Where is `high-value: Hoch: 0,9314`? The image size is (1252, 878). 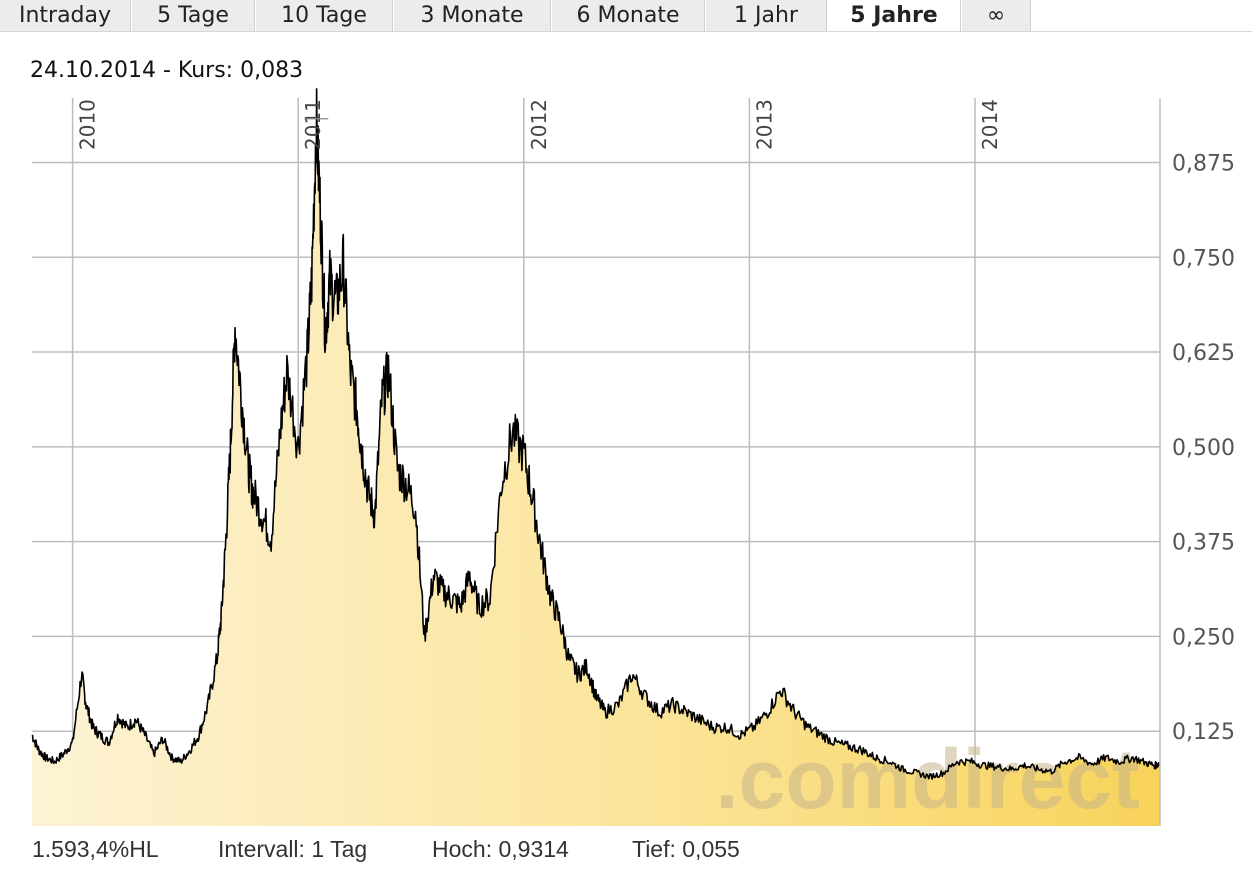 high-value: Hoch: 0,9314 is located at coordinates (500, 849).